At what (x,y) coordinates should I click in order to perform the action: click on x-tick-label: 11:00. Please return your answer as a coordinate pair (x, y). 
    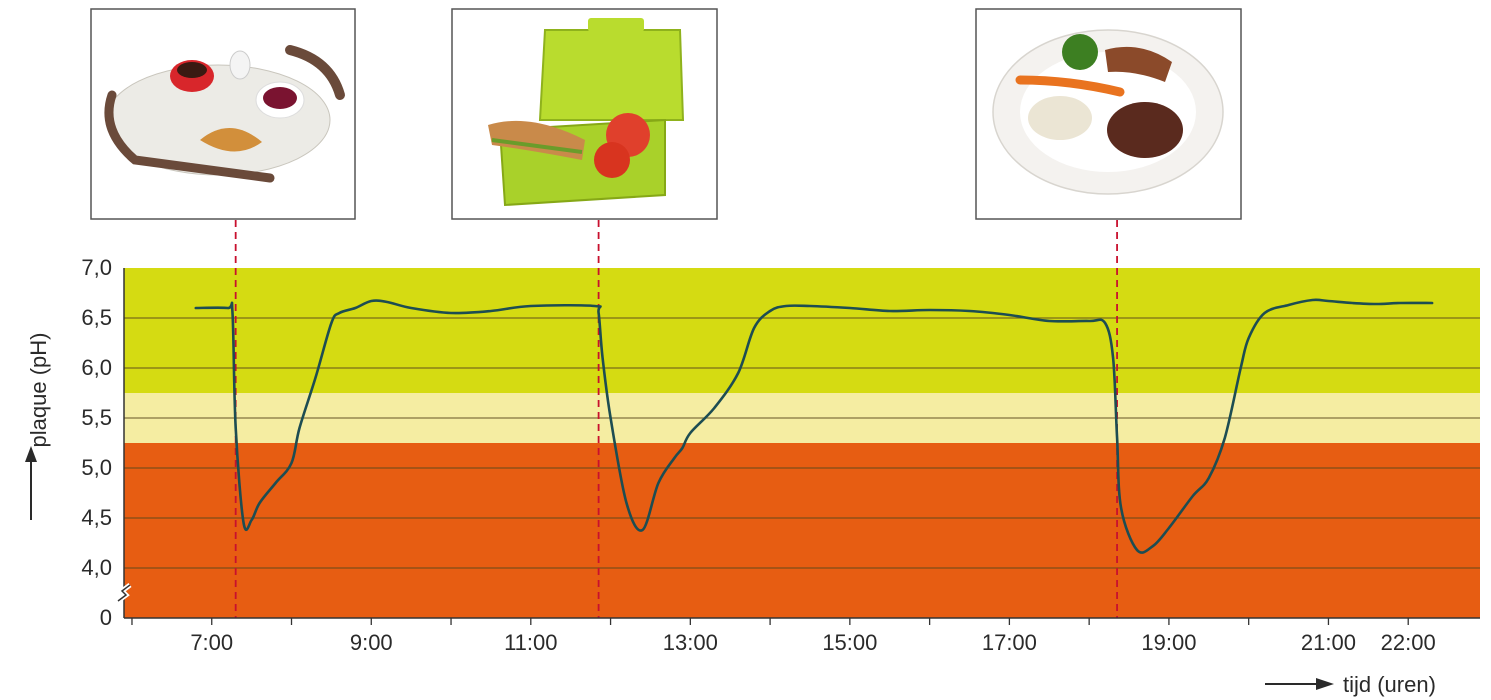
    Looking at the image, I should click on (530, 642).